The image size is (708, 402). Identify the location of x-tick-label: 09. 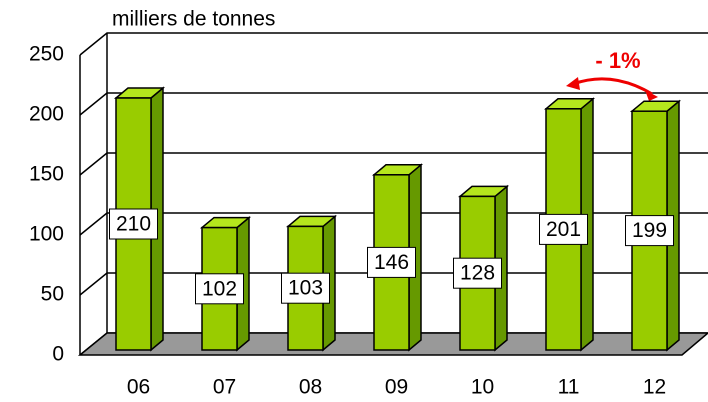
(396, 387).